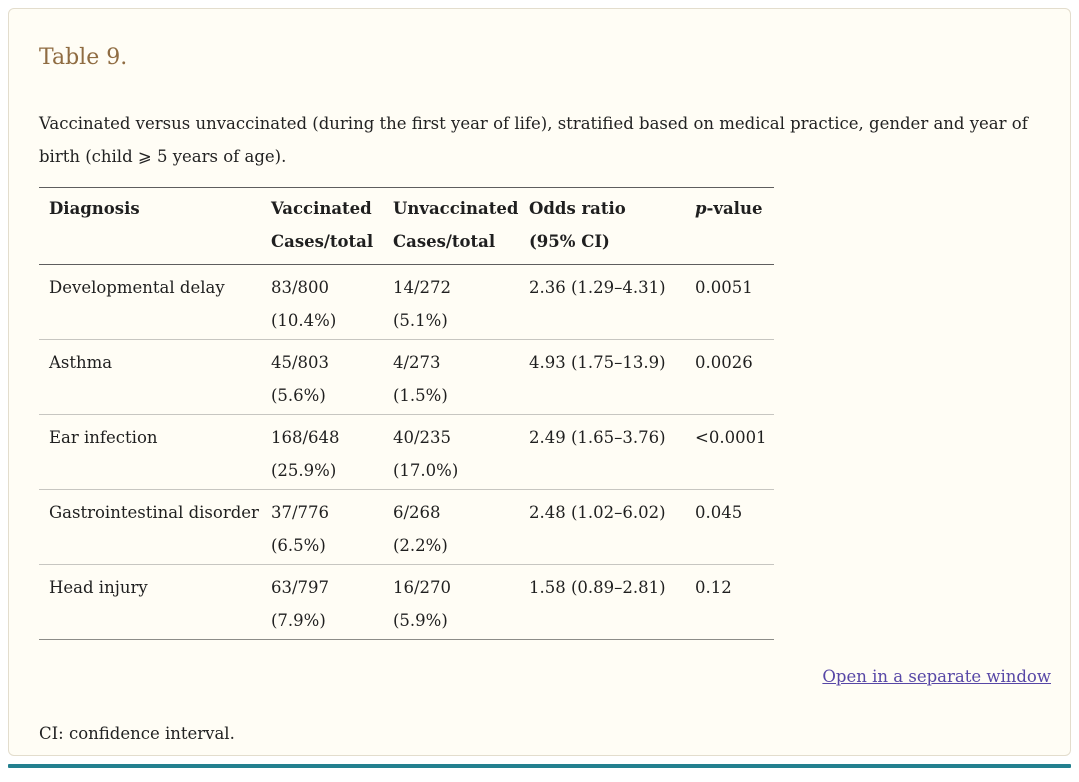 This screenshot has width=1079, height=782. I want to click on cell-p-value: 0.0026, so click(729, 377).